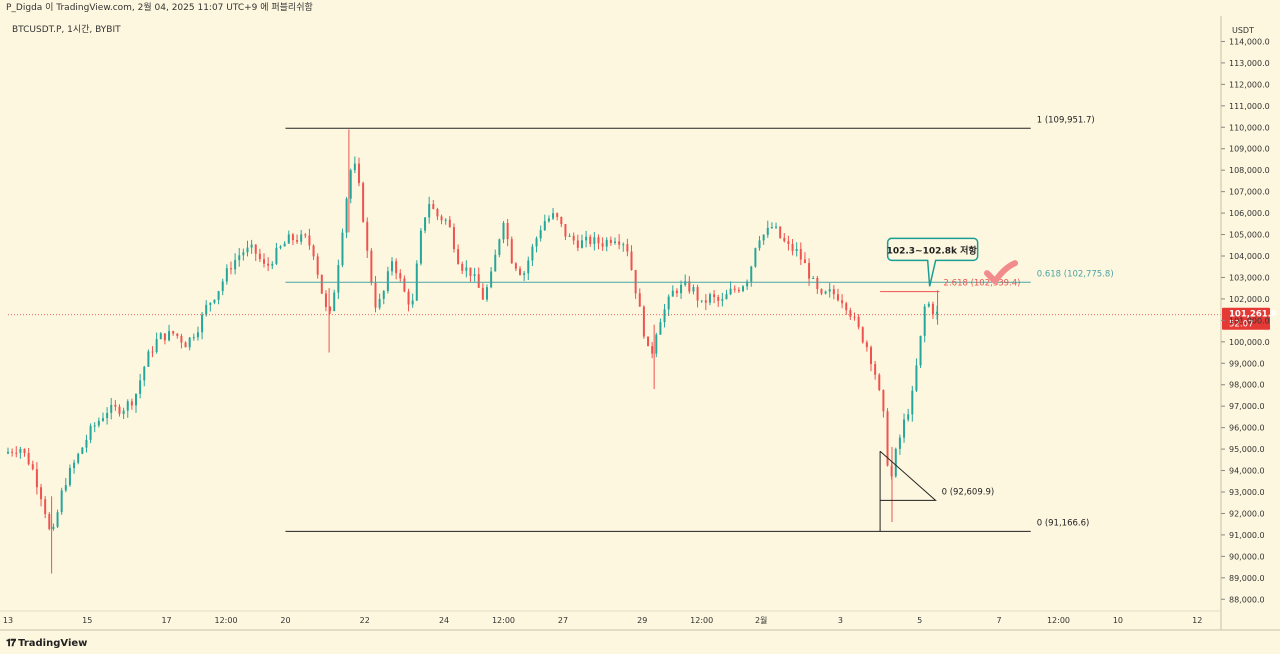  I want to click on x-tick-label: 22, so click(365, 620).